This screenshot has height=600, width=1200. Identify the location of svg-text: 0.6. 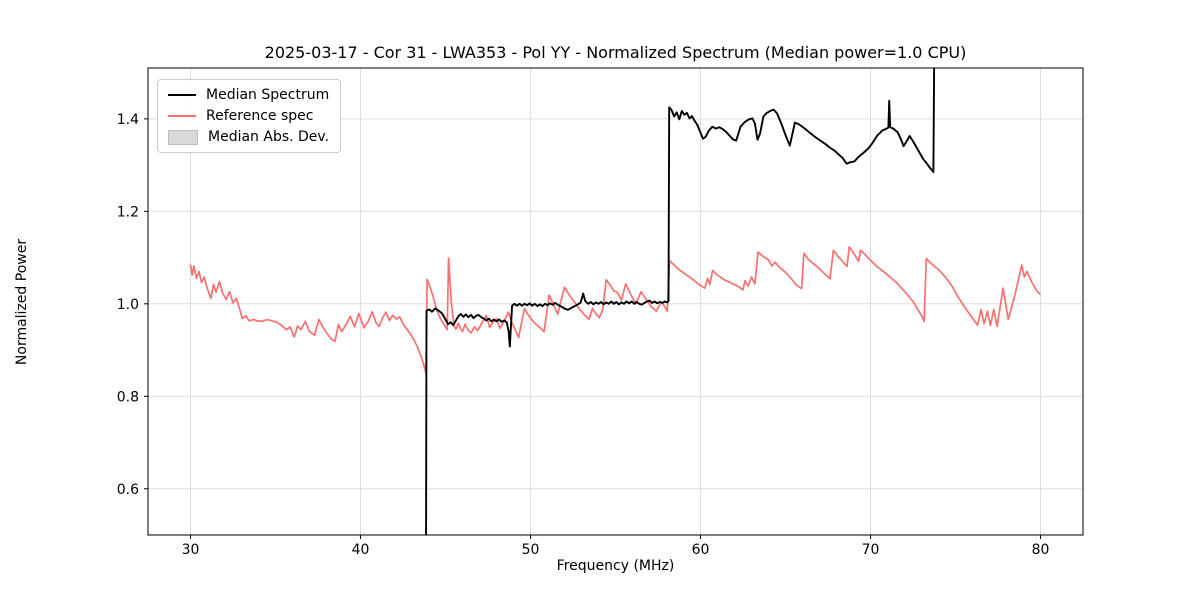
(128, 490).